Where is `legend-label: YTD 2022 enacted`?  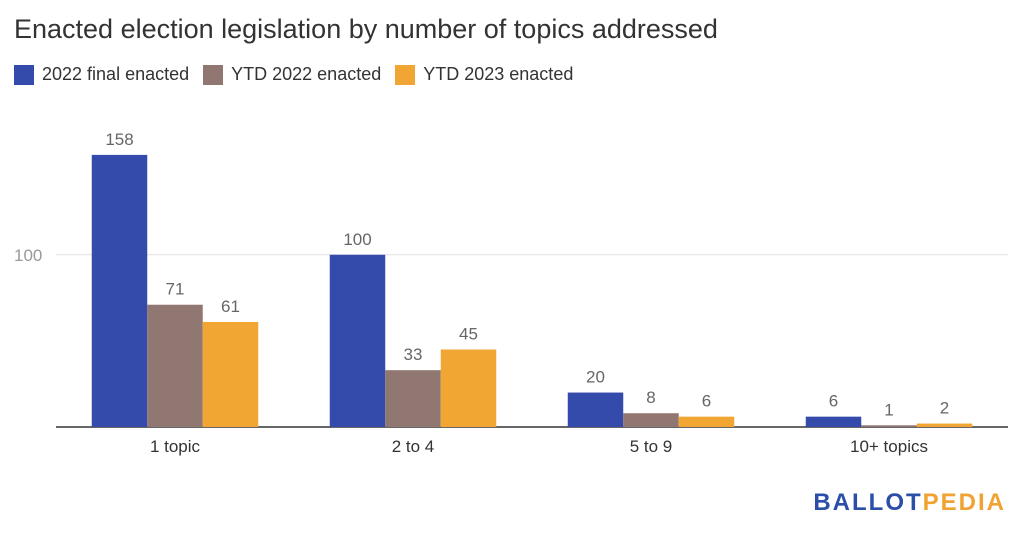 legend-label: YTD 2022 enacted is located at coordinates (306, 74).